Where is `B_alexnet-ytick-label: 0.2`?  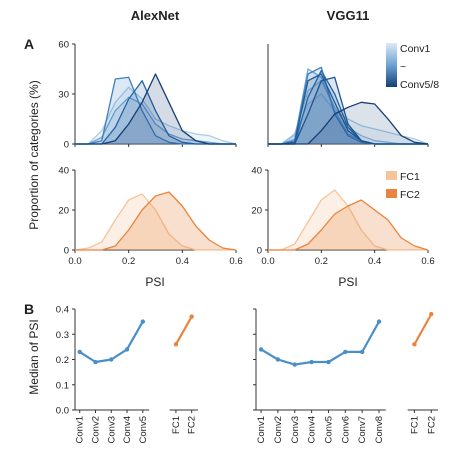
B_alexnet-ytick-label: 0.2 is located at coordinates (62, 360).